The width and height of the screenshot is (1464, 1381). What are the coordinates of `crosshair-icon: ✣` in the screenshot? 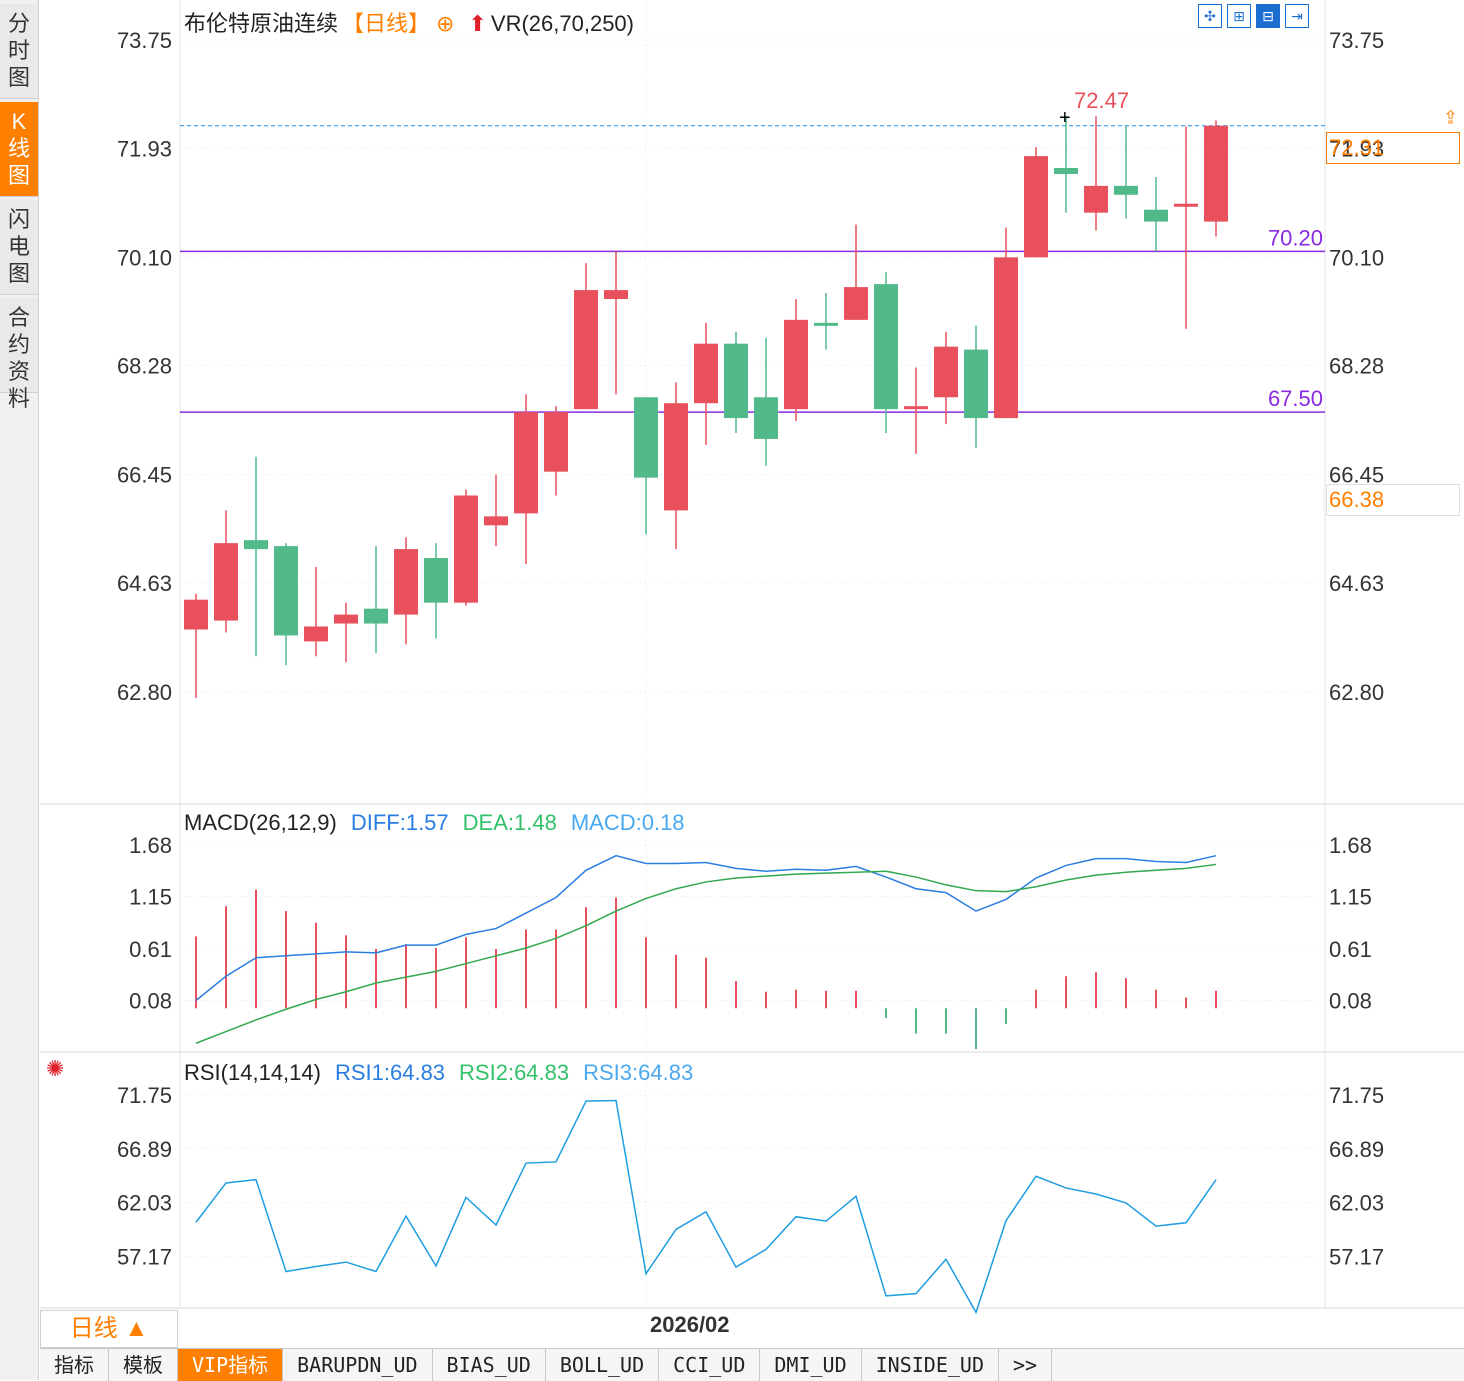 It's located at (1210, 16).